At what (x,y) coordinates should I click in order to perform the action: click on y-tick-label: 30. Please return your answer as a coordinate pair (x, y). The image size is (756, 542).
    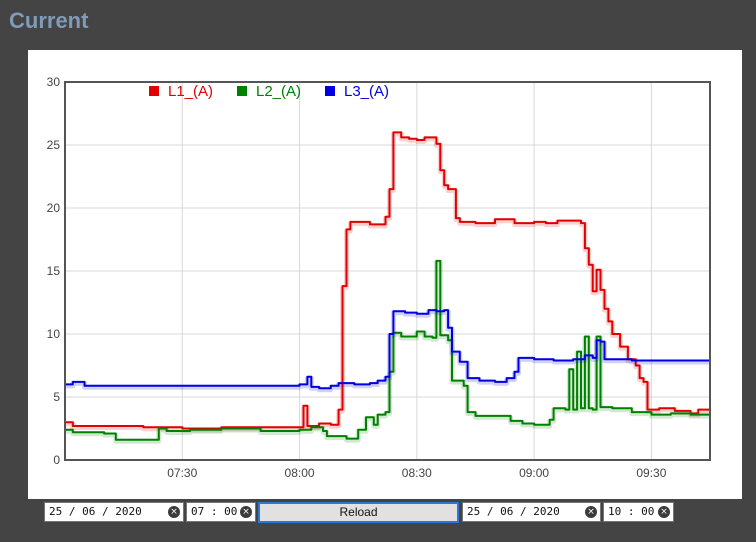
    Looking at the image, I should click on (54, 82).